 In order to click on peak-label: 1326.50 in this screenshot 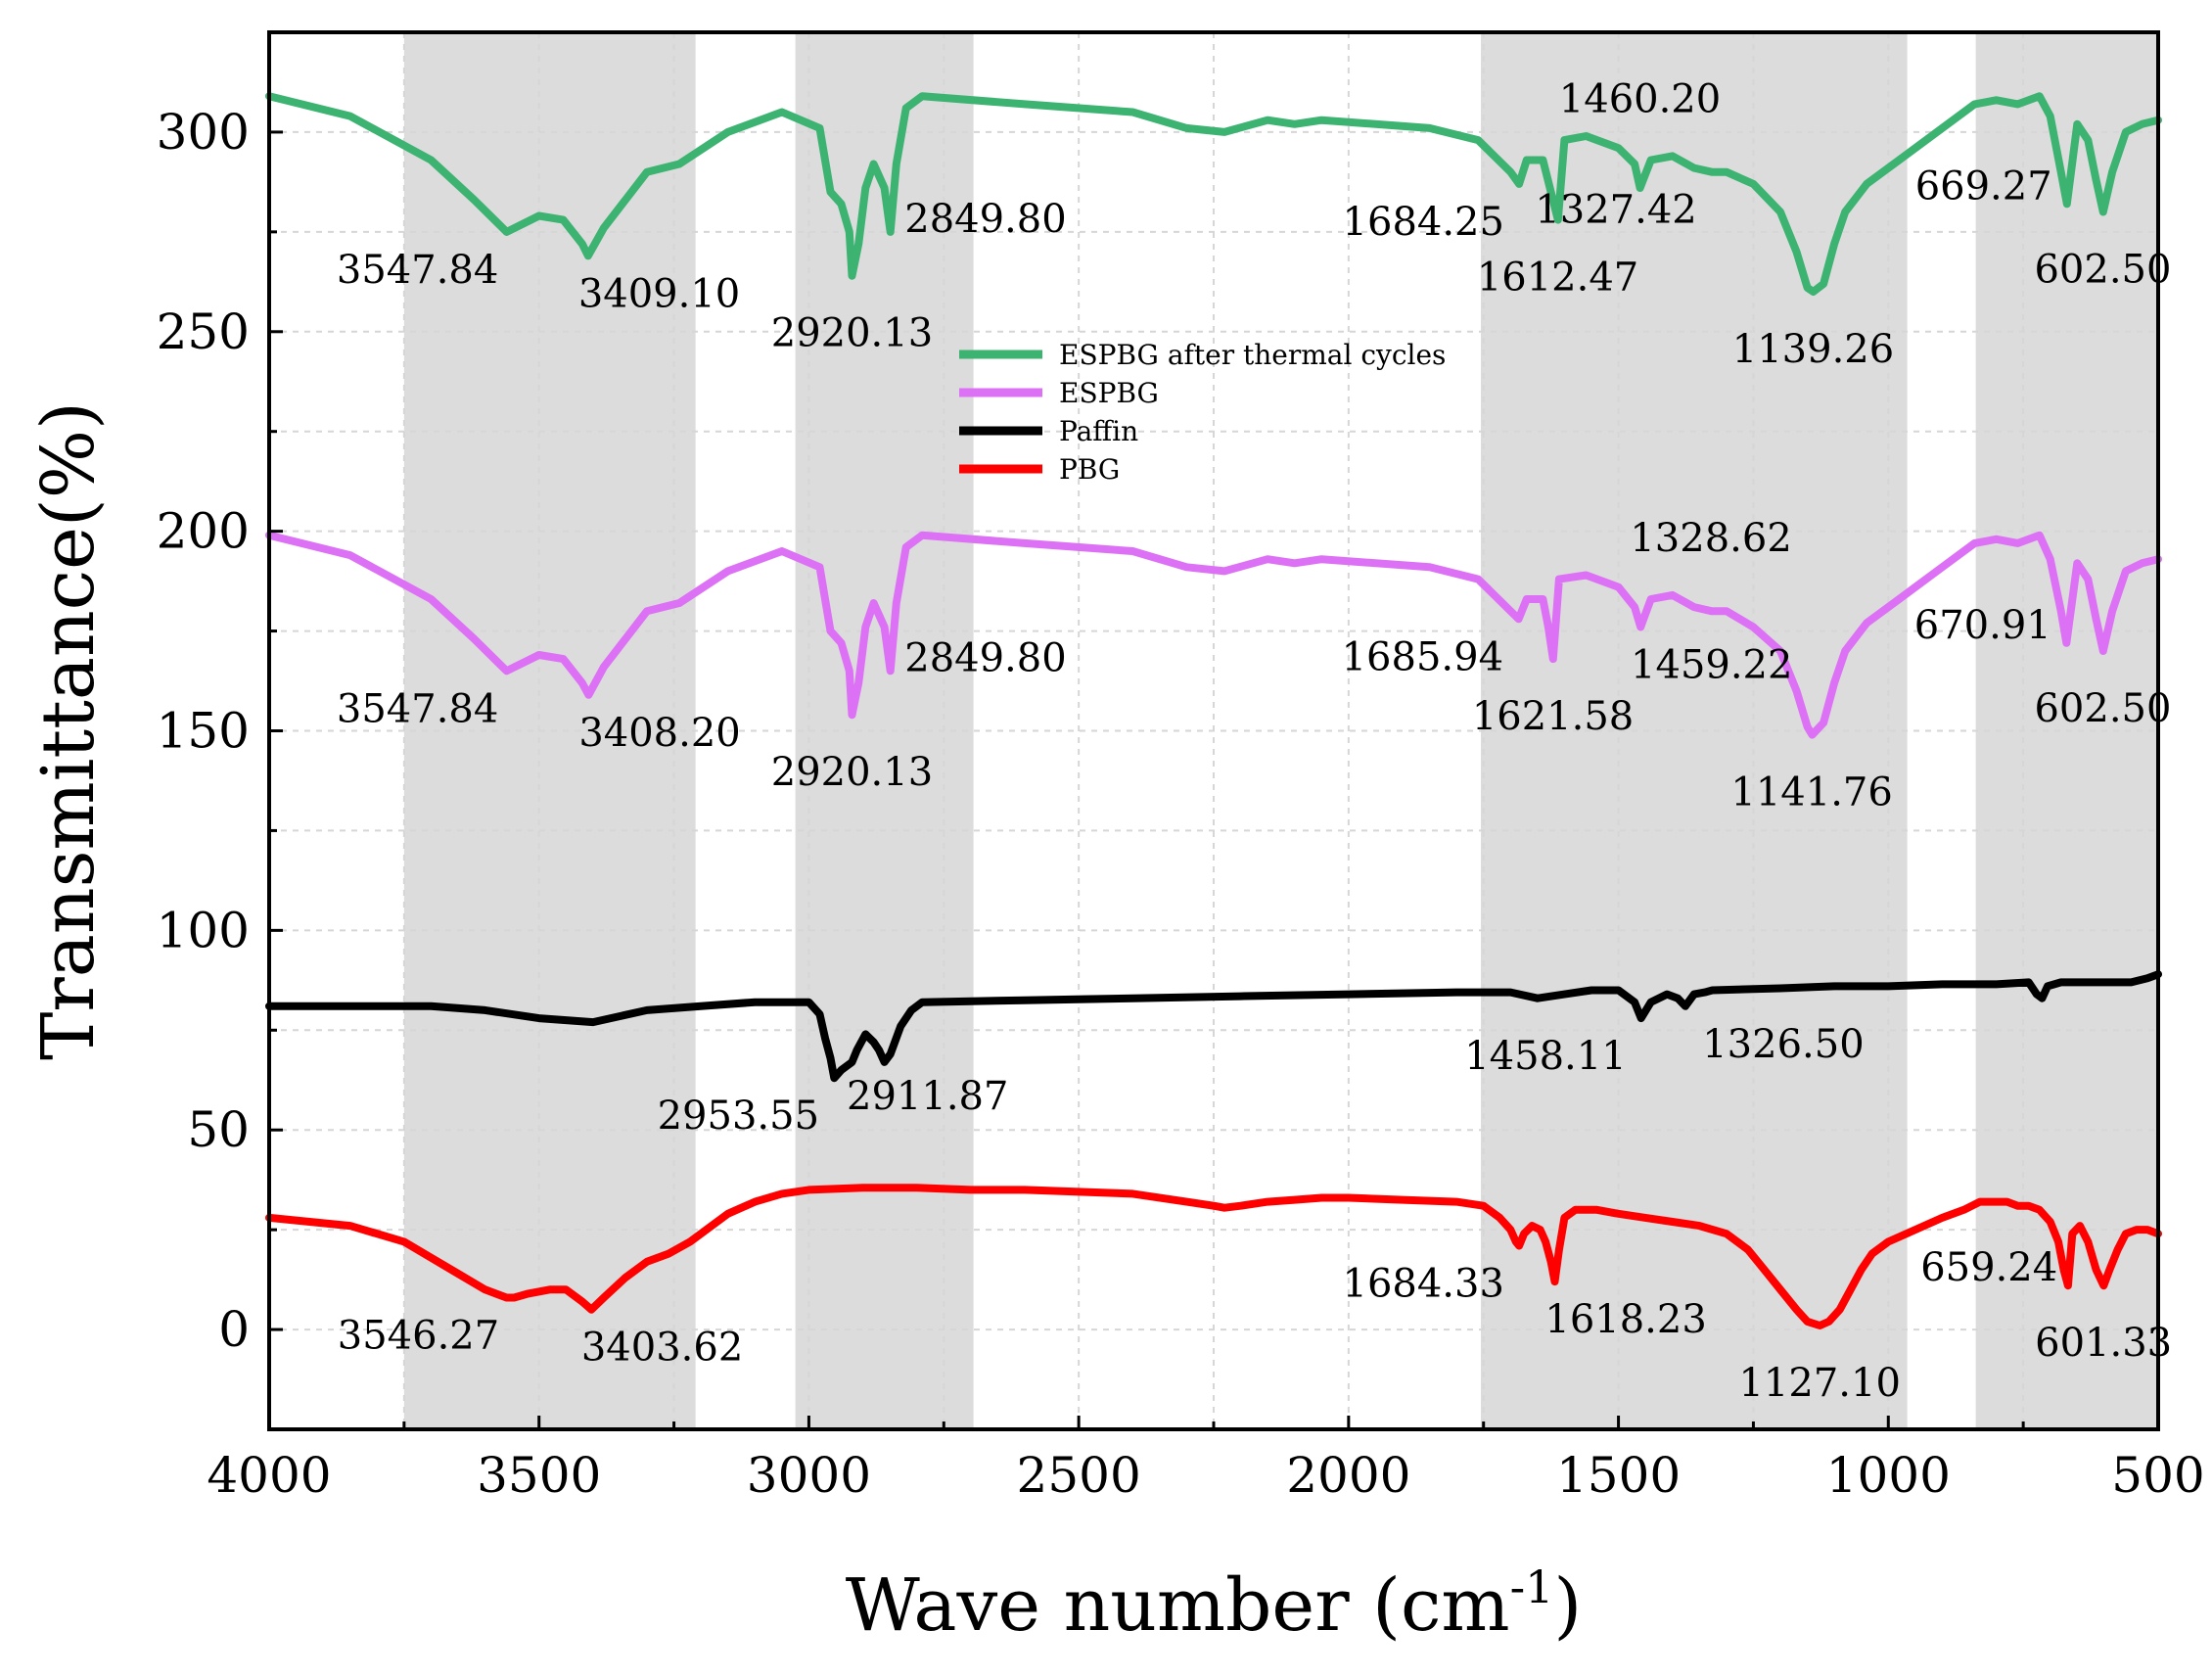, I will do `click(1783, 1044)`.